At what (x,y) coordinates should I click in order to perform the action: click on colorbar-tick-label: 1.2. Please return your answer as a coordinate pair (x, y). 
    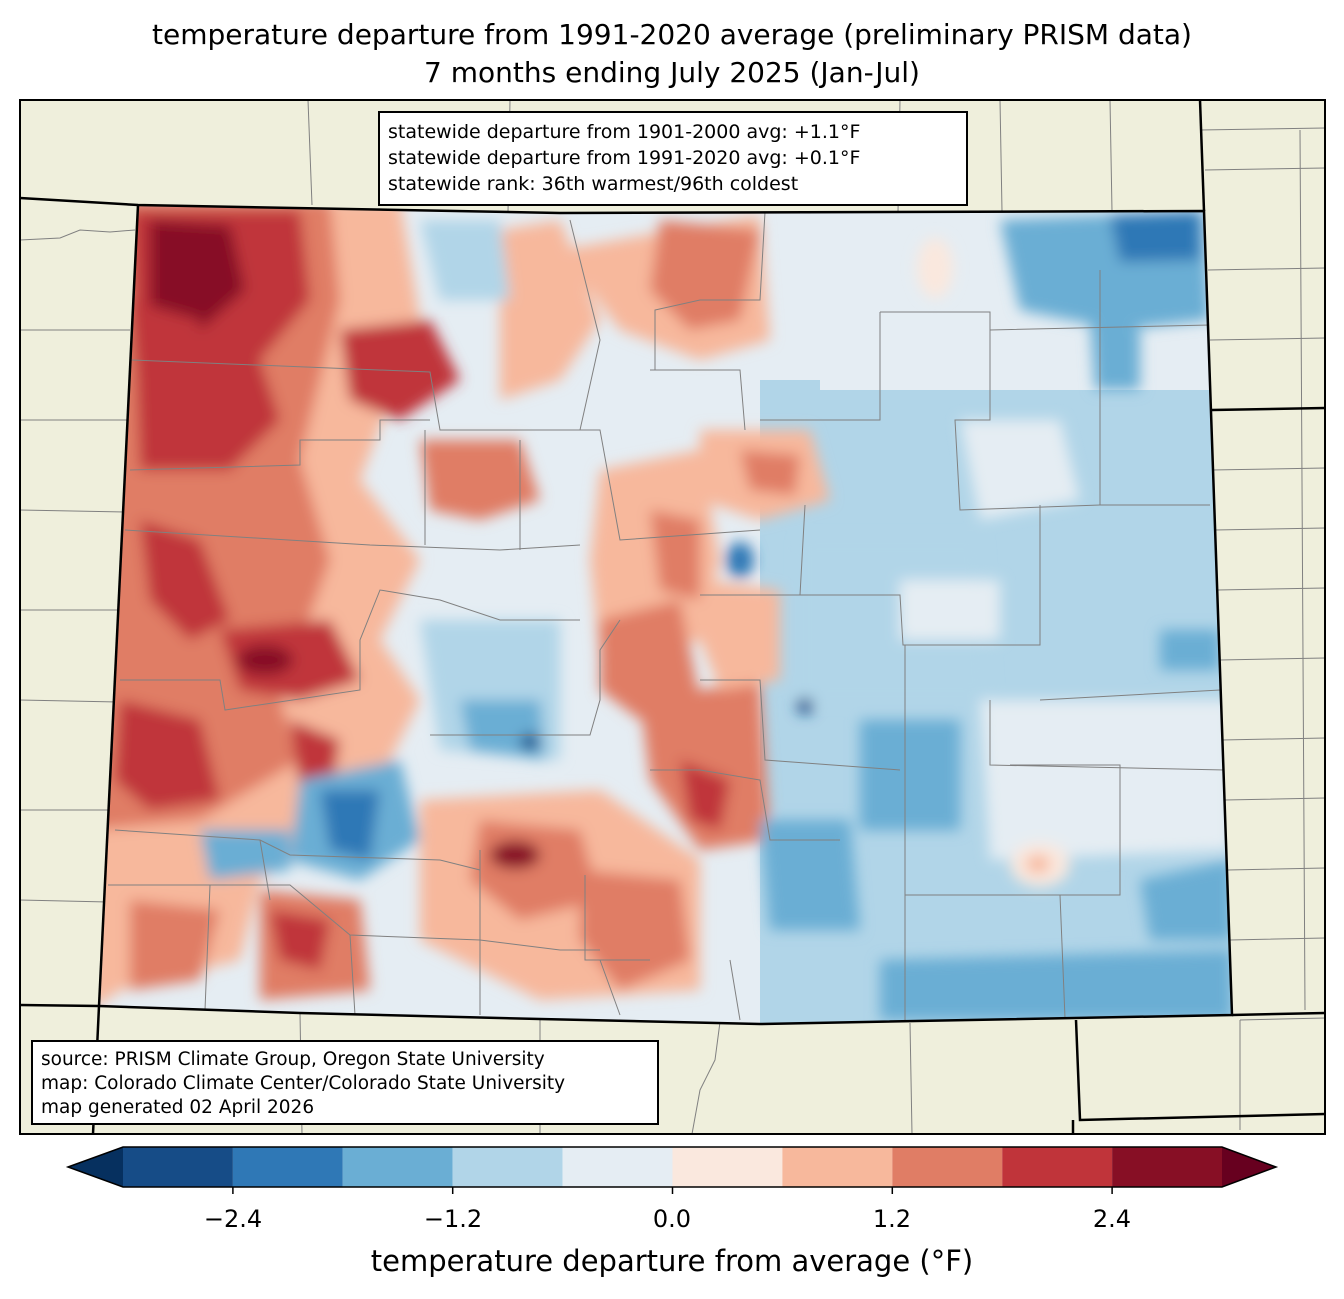
    Looking at the image, I should click on (892, 1219).